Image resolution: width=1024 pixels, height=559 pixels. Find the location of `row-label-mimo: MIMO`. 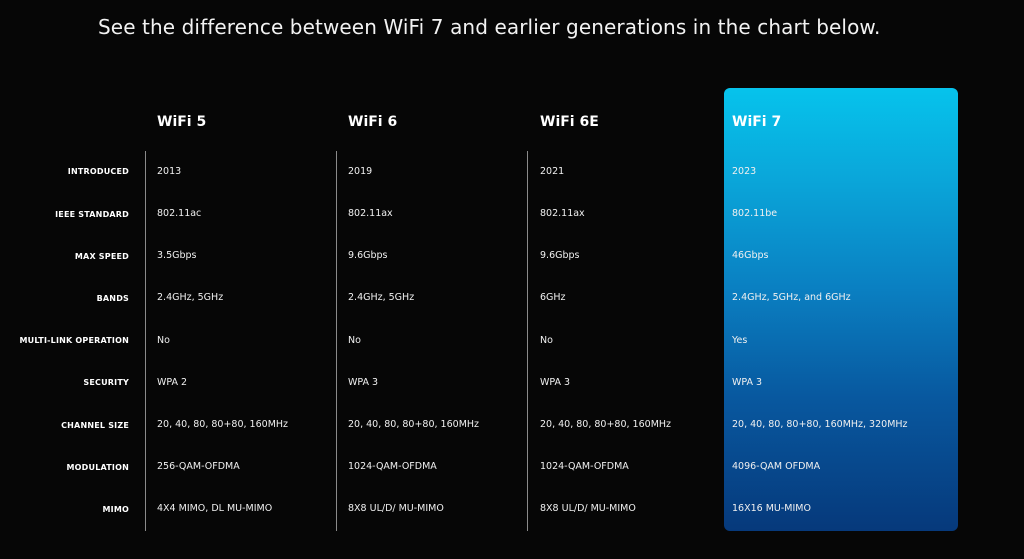

row-label-mimo: MIMO is located at coordinates (115, 509).